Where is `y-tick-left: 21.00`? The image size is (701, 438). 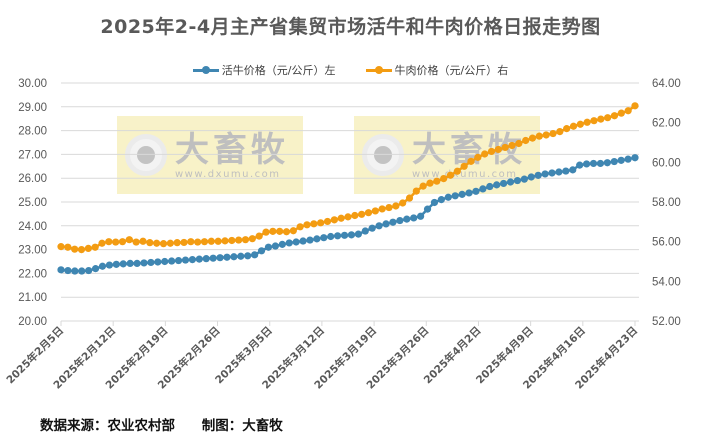 y-tick-left: 21.00 is located at coordinates (32, 298).